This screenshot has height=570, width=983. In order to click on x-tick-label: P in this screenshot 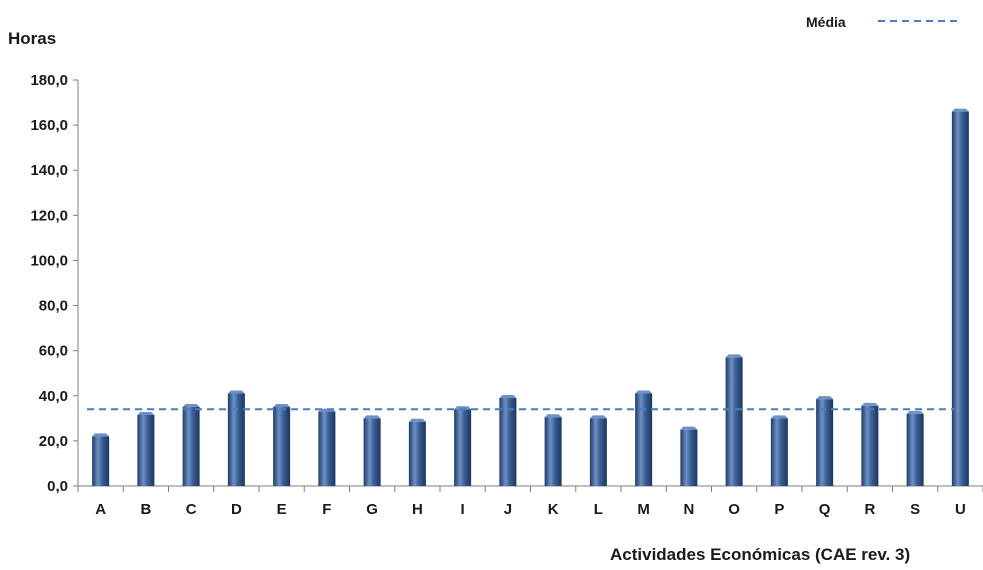, I will do `click(779, 509)`.